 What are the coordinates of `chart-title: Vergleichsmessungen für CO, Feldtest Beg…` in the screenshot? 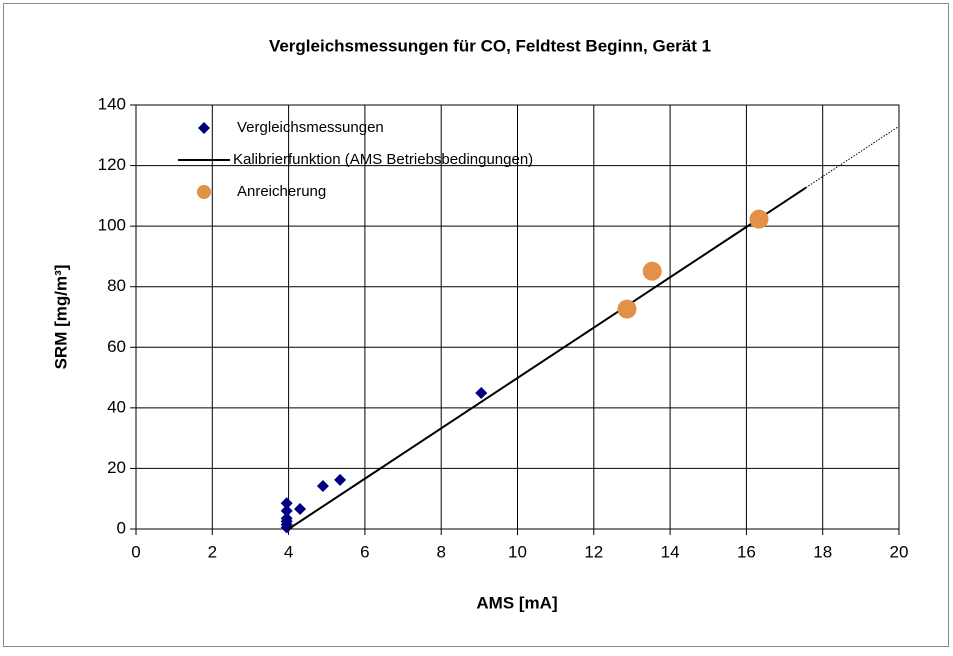 It's located at (490, 45).